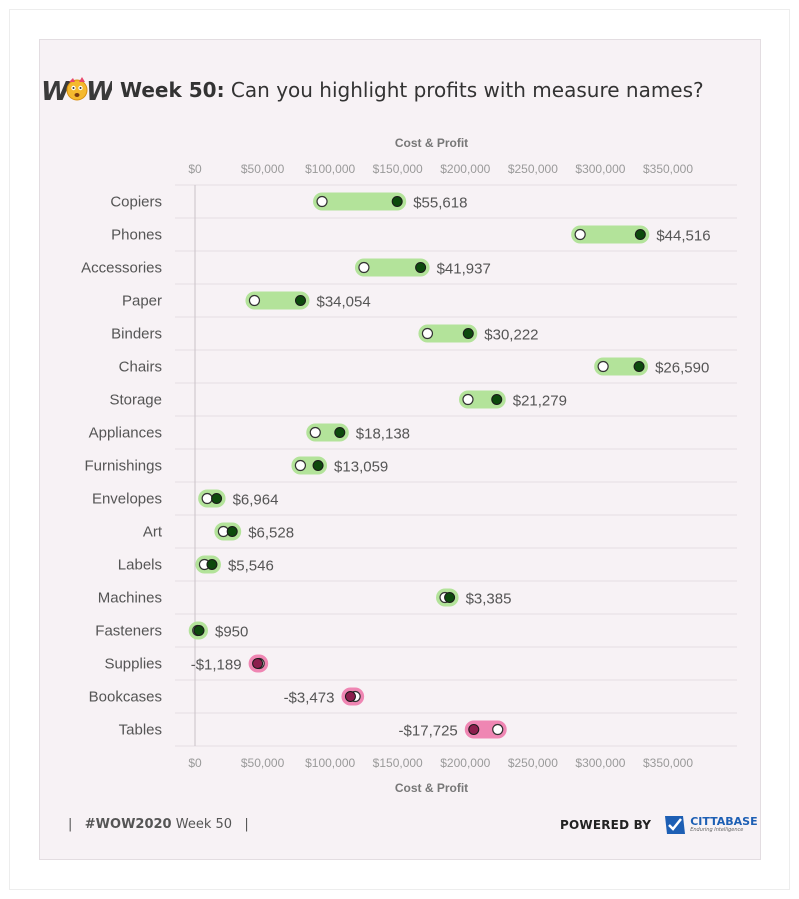 This screenshot has height=899, width=799. Describe the element at coordinates (600, 169) in the screenshot. I see `x-tick-label-top: $300,000` at that location.